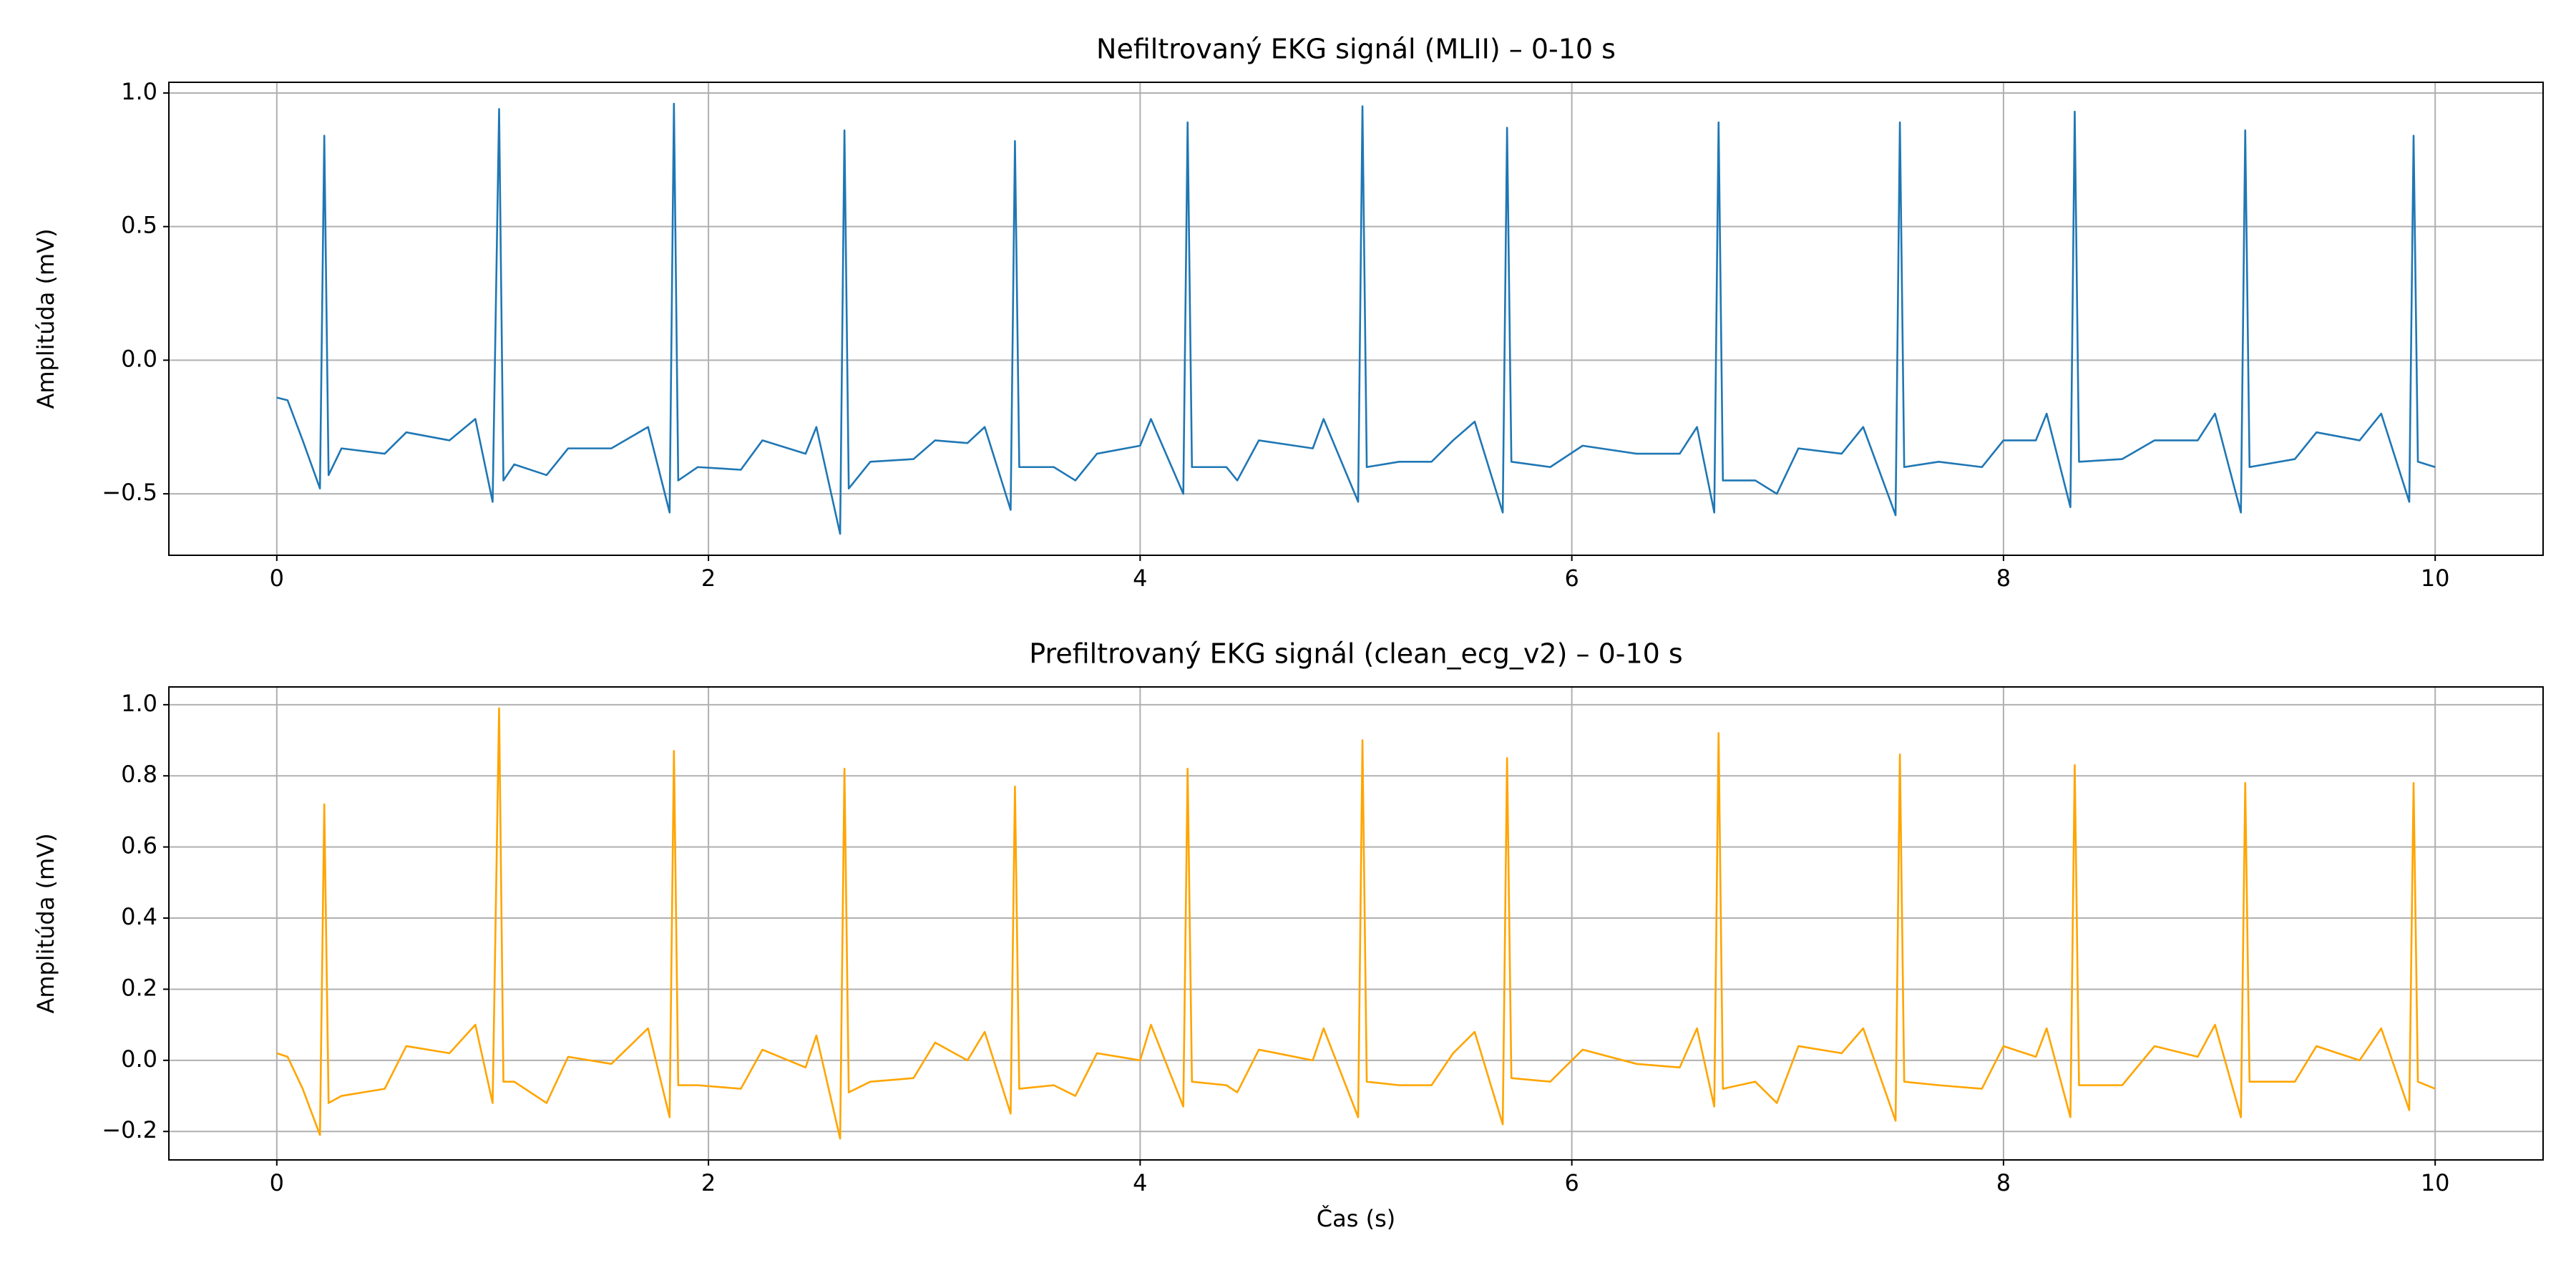 The image size is (2576, 1288). I want to click on y-tick-label: 0.8, so click(139, 774).